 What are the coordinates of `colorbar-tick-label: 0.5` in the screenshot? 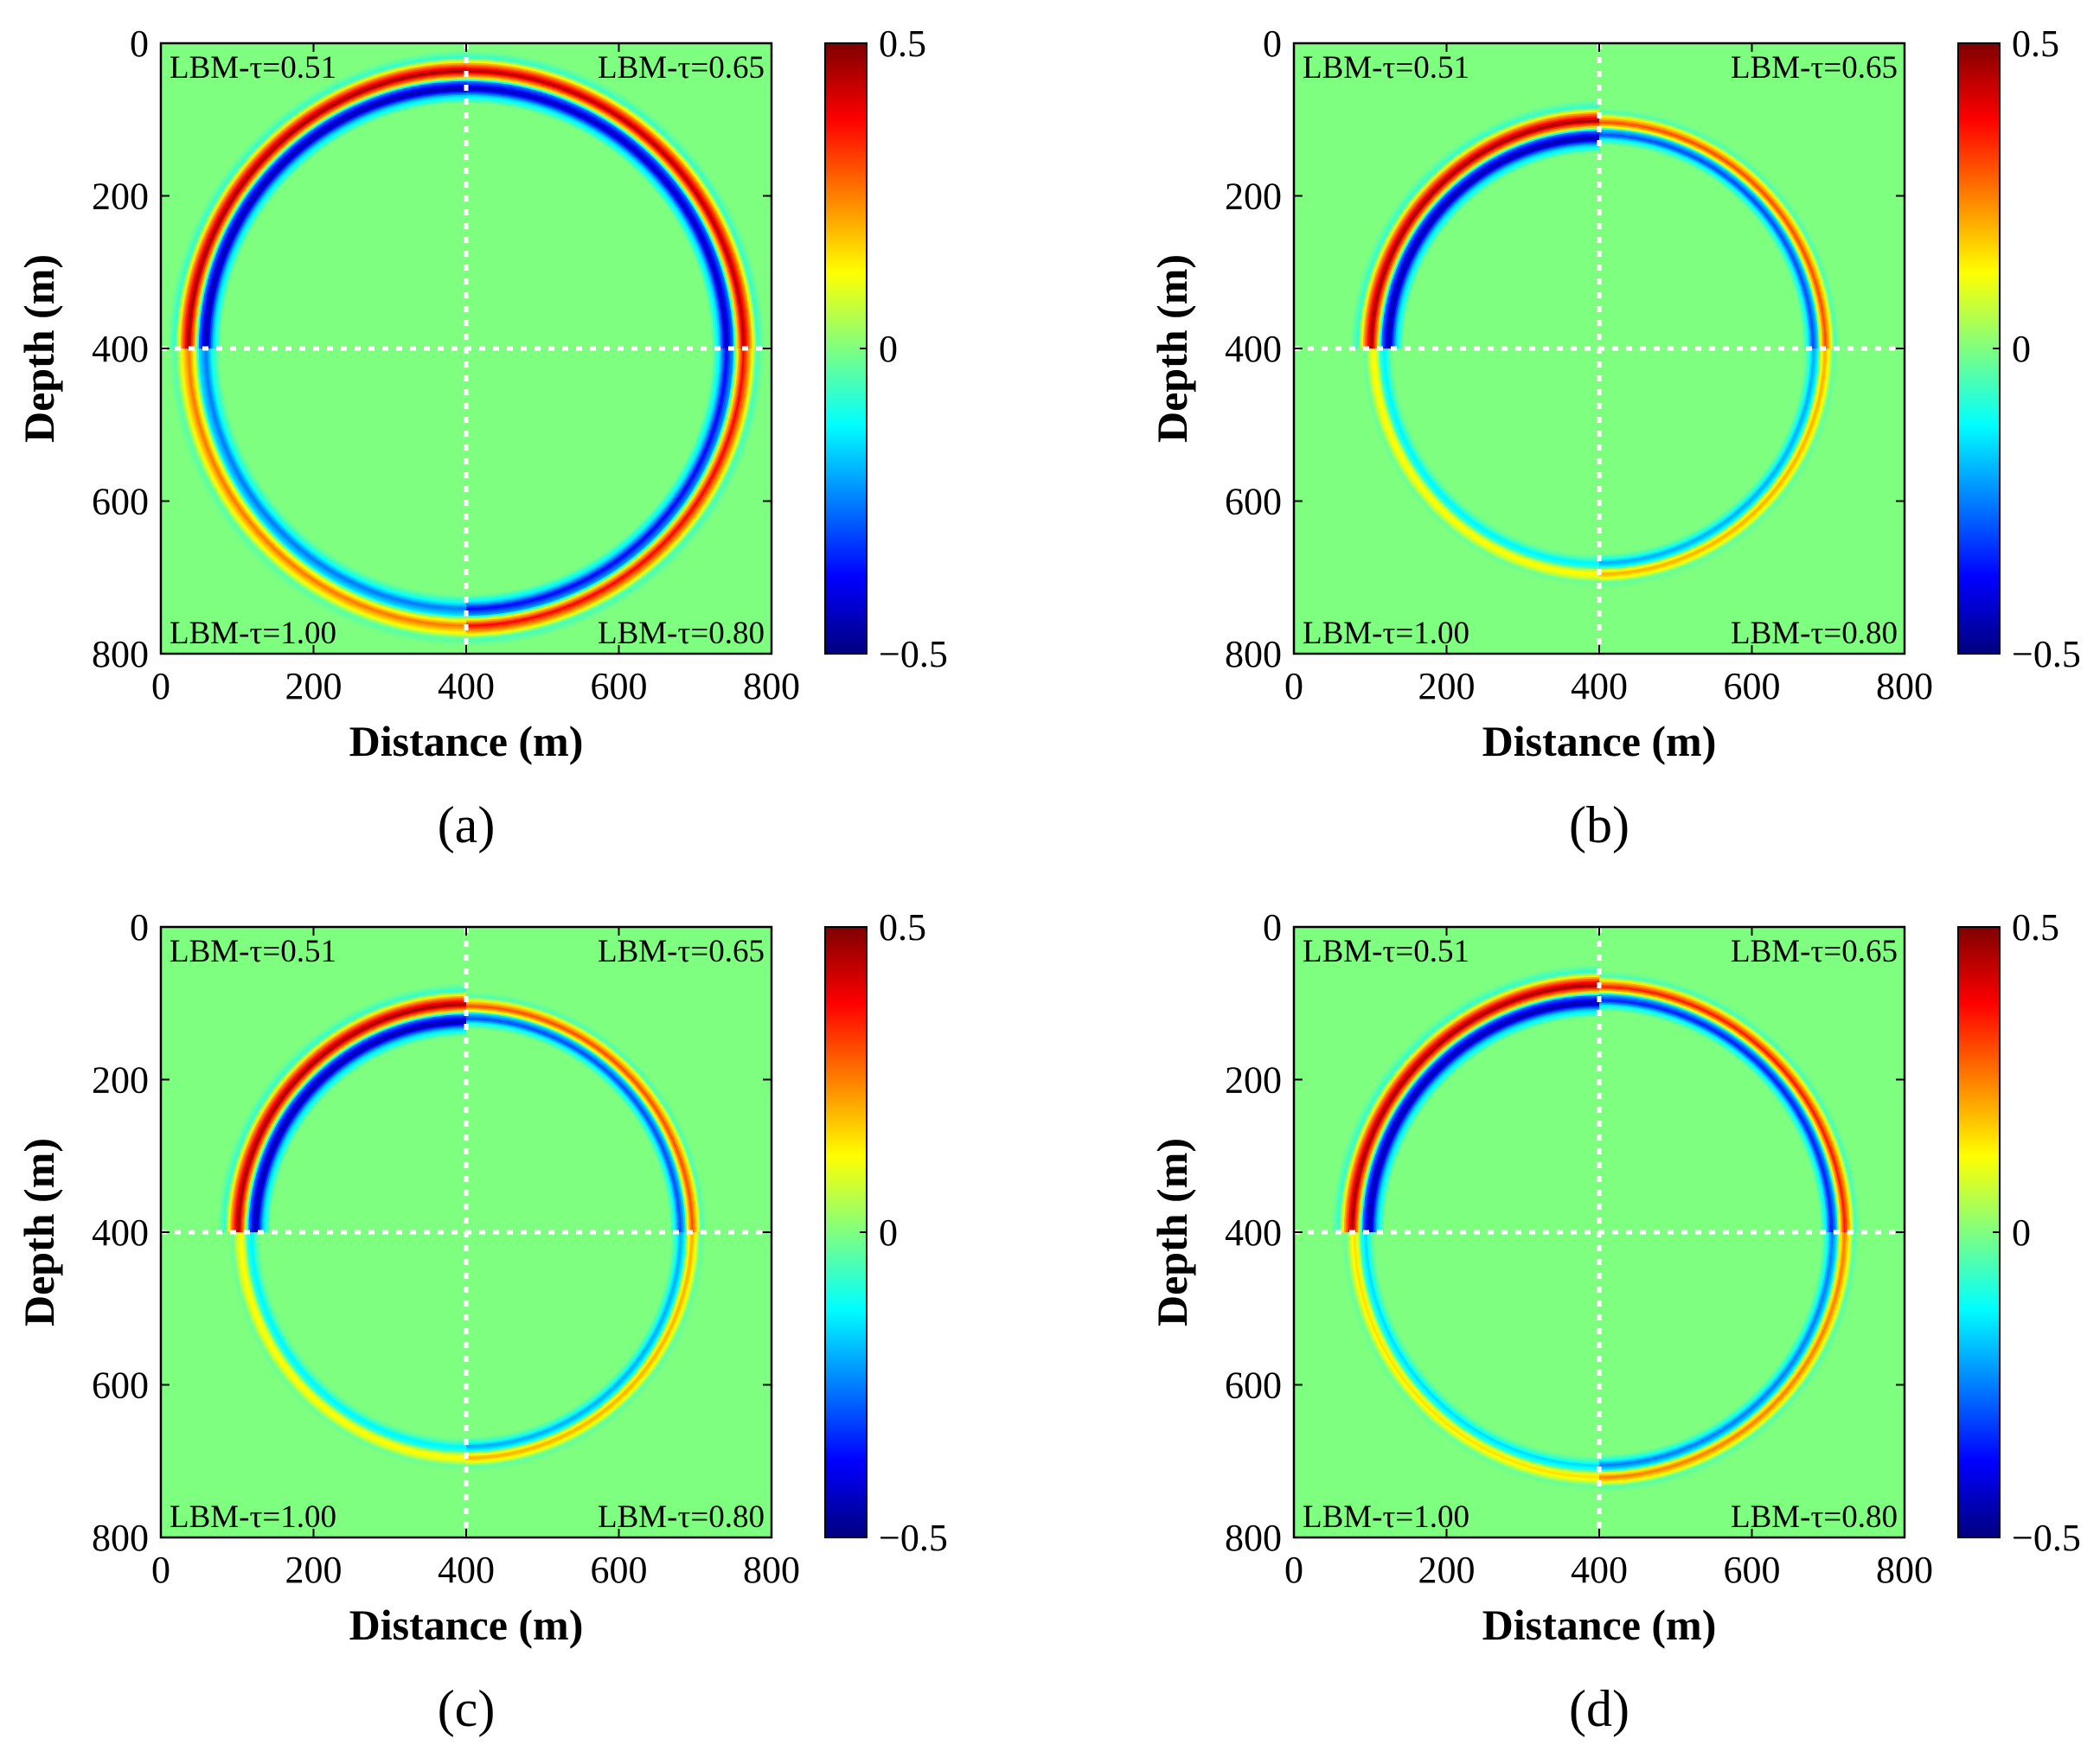 It's located at (903, 43).